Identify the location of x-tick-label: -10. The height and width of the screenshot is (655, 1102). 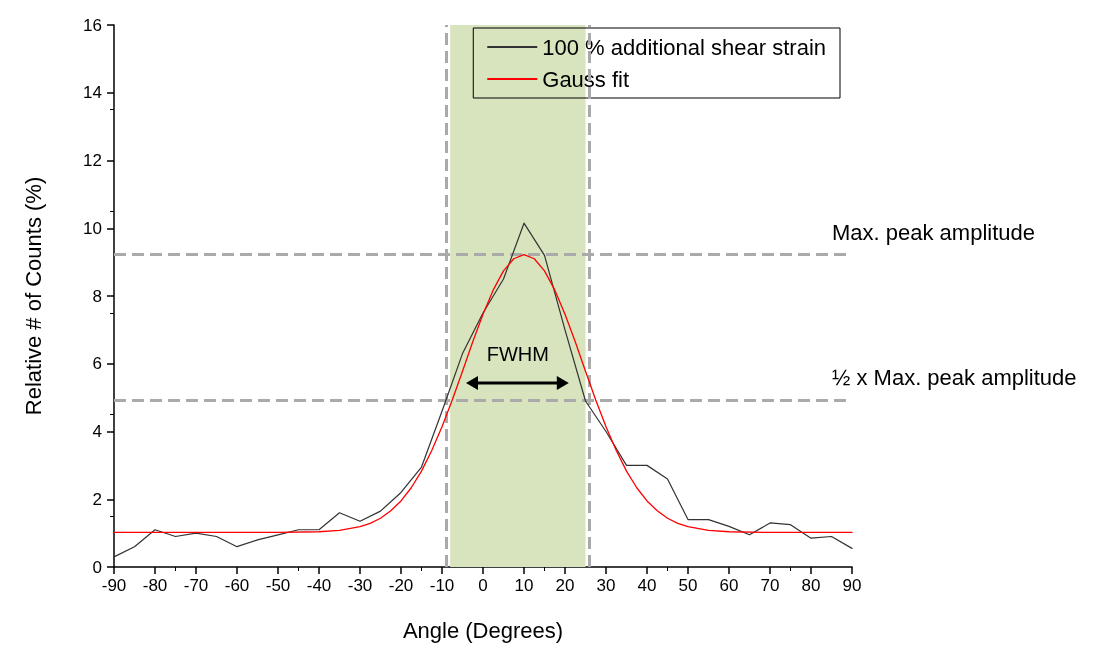
(442, 585).